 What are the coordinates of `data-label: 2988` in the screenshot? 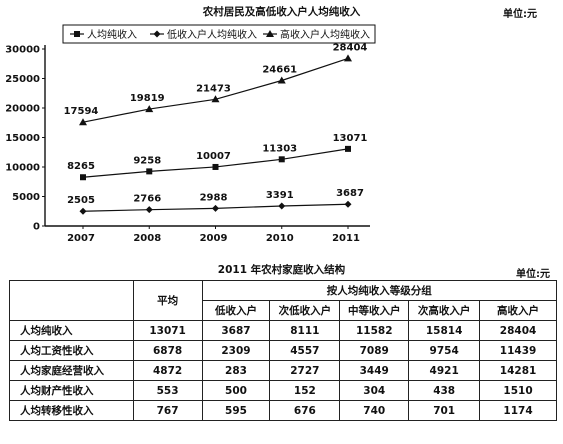 It's located at (214, 197).